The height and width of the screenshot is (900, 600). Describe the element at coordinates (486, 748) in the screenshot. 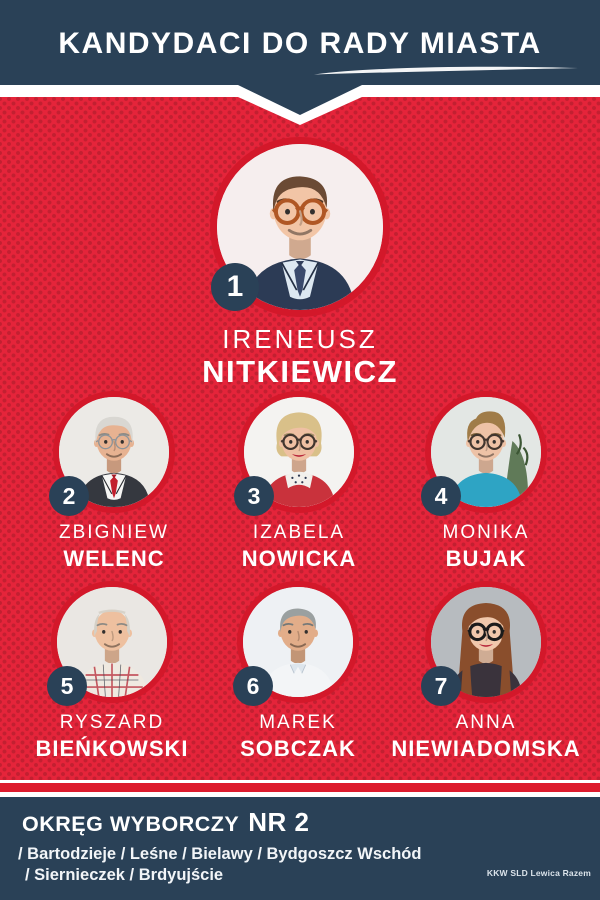

I see `candidate-last-name: NIEWIADOMSKA` at that location.